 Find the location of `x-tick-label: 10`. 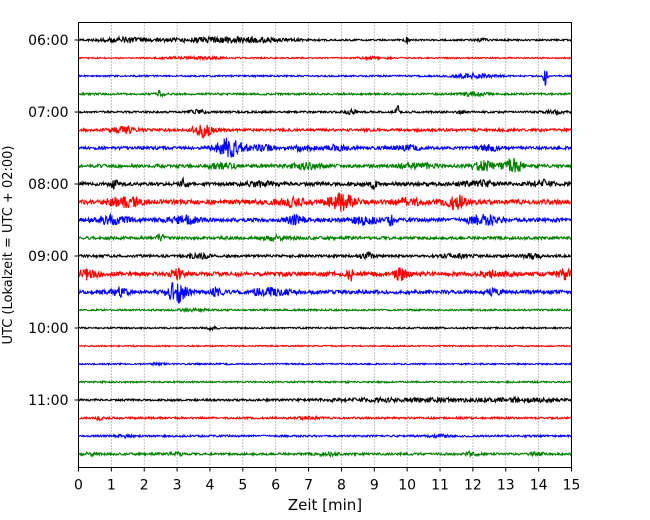

x-tick-label: 10 is located at coordinates (407, 486).